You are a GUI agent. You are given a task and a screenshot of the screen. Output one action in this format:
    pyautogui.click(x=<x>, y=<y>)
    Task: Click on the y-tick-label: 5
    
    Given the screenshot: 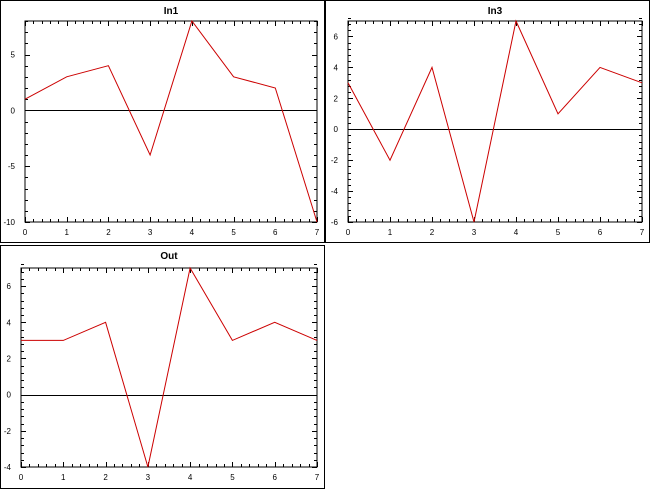 What is the action you would take?
    pyautogui.click(x=13, y=55)
    